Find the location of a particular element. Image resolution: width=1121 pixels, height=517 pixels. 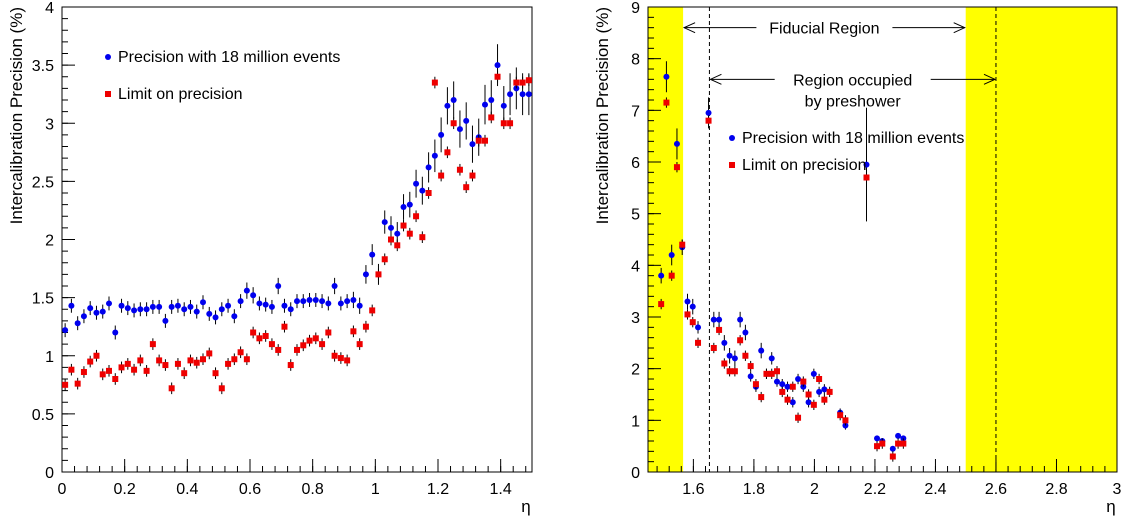

annotation-text-line2: by preshower is located at coordinates (853, 101).